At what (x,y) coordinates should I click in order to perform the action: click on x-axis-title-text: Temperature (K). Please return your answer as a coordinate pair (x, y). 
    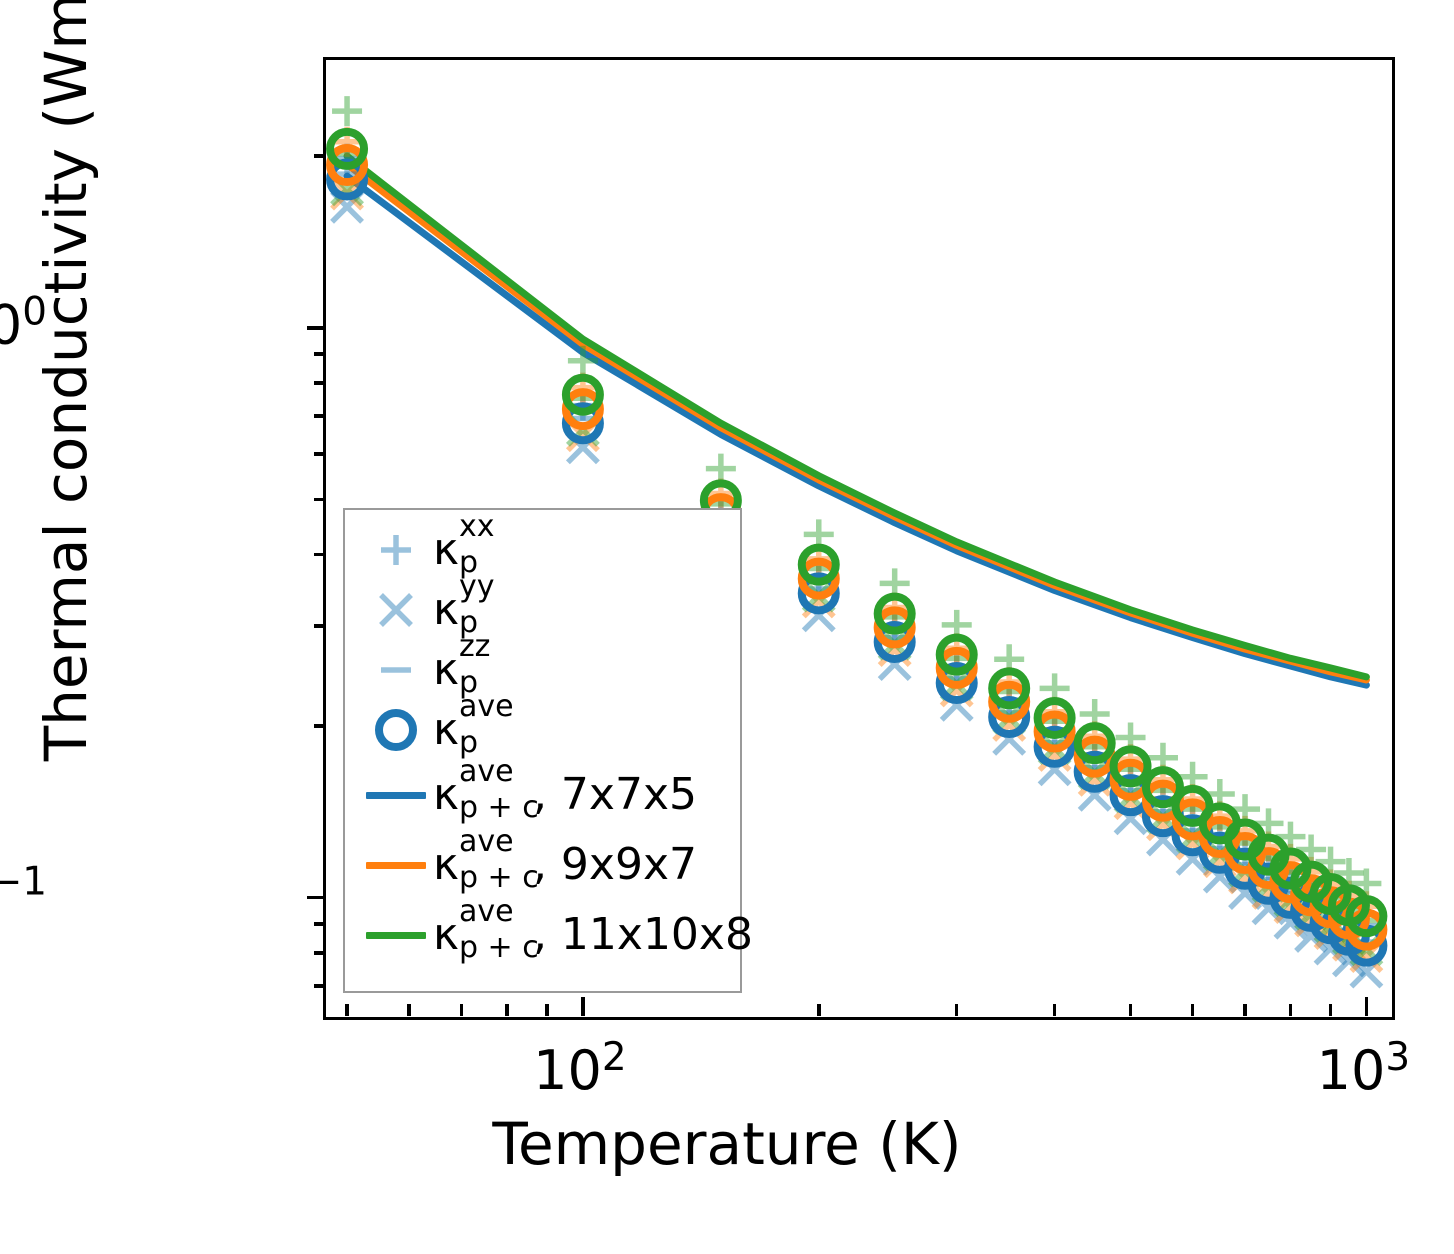
    Looking at the image, I should click on (727, 1144).